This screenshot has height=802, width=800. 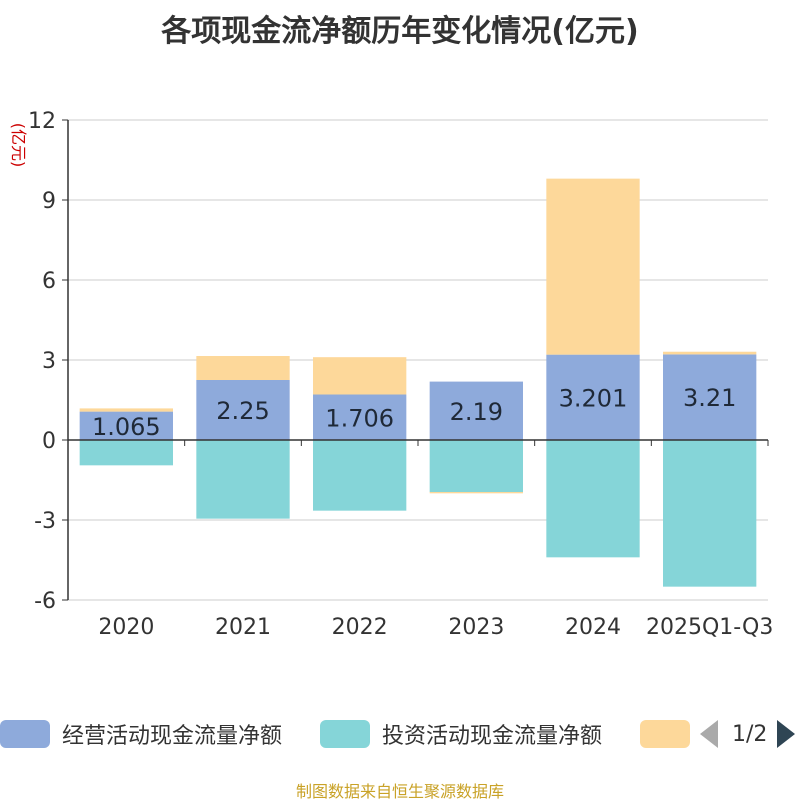 I want to click on bar-2020-series2, so click(x=126, y=410).